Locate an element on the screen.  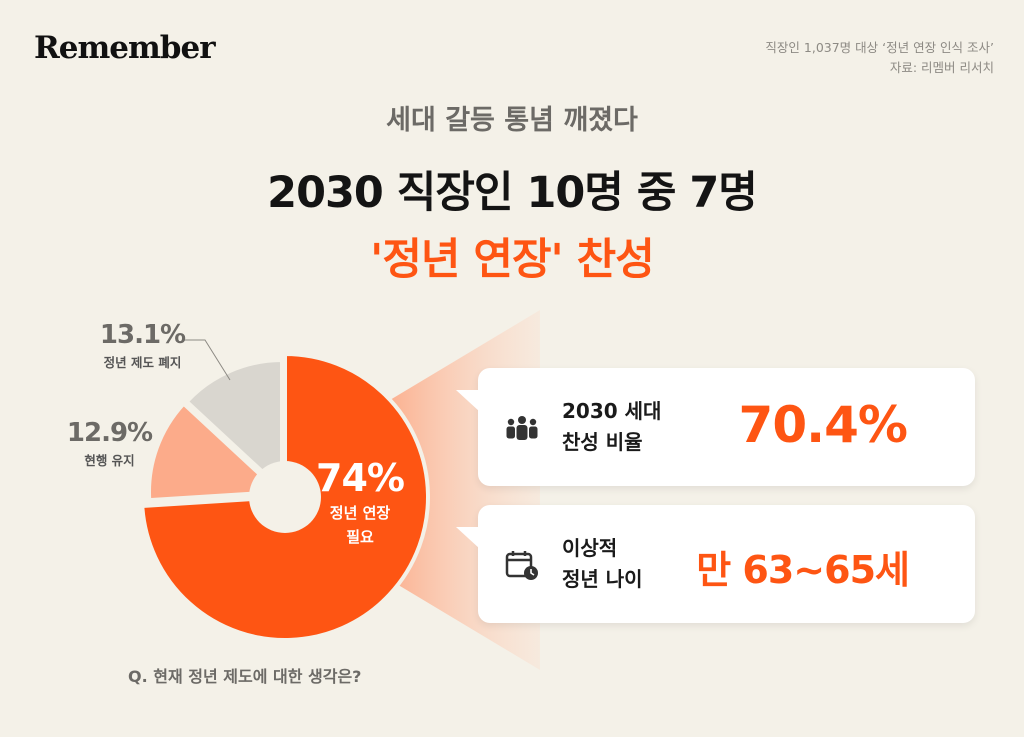
slice-value: 12.9% is located at coordinates (109, 433).